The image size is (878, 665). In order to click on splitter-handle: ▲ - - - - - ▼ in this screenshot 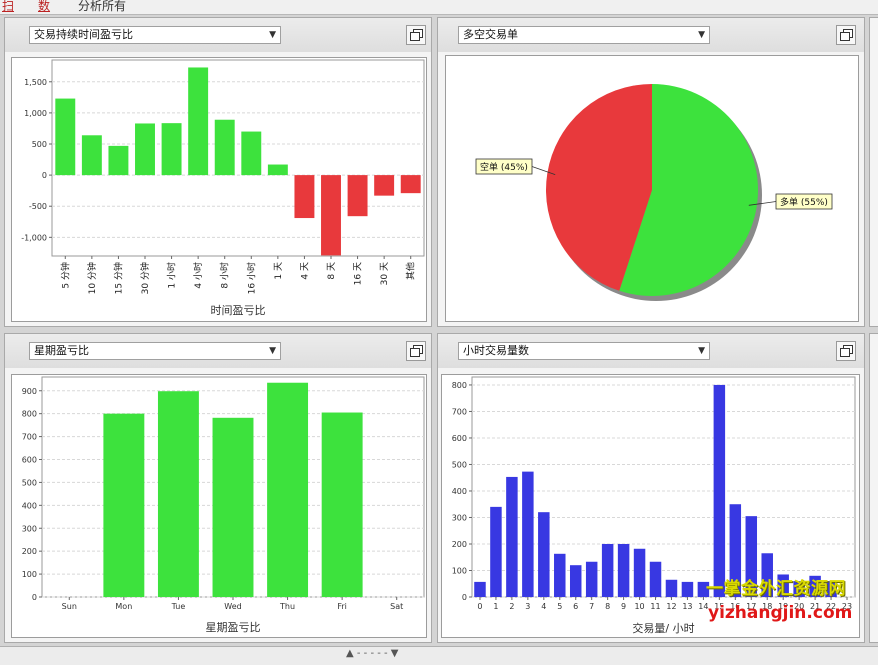, I will do `click(372, 653)`.